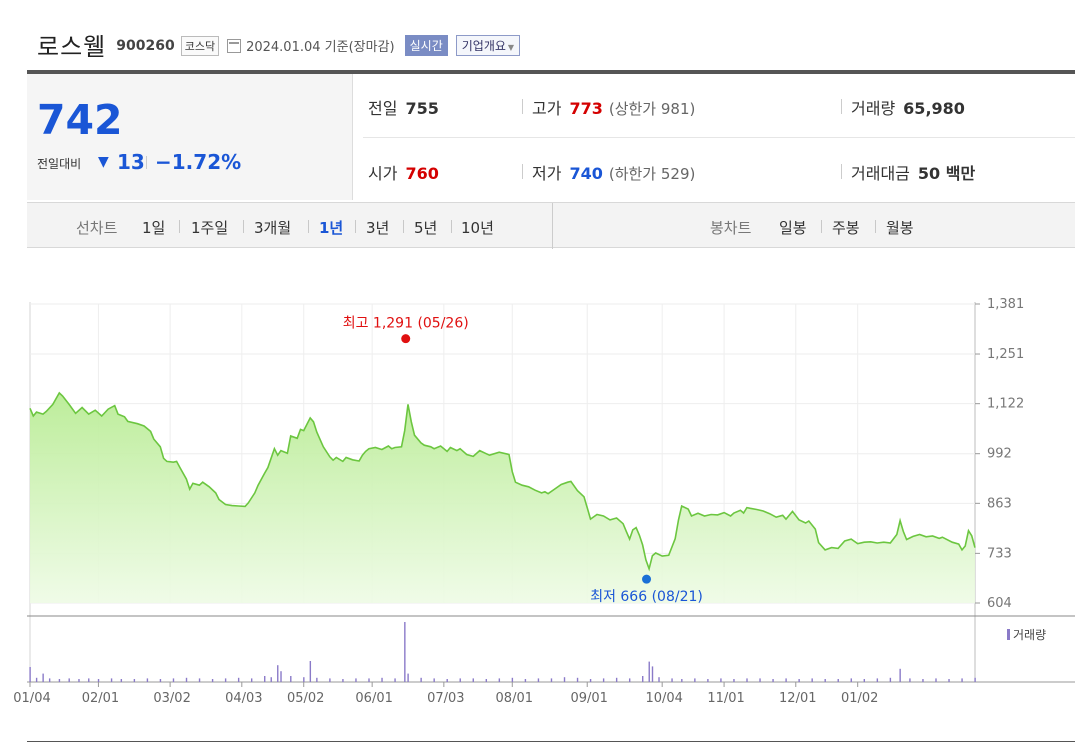 This screenshot has height=743, width=1075. I want to click on quote-date: 2024.01.04 기준(장마감), so click(320, 45).